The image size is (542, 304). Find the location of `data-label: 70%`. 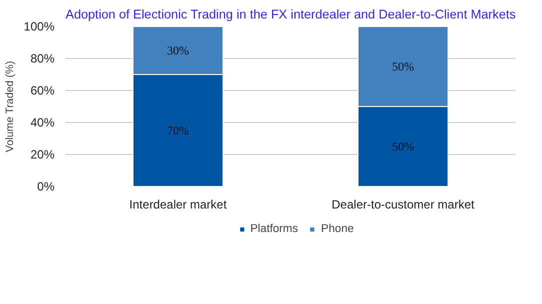

data-label: 70% is located at coordinates (178, 131).